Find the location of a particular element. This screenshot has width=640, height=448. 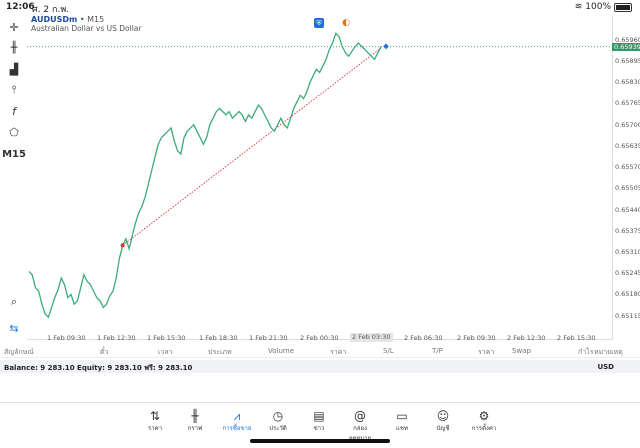

time-tick-label: 2 Feb 00:30 is located at coordinates (319, 338).